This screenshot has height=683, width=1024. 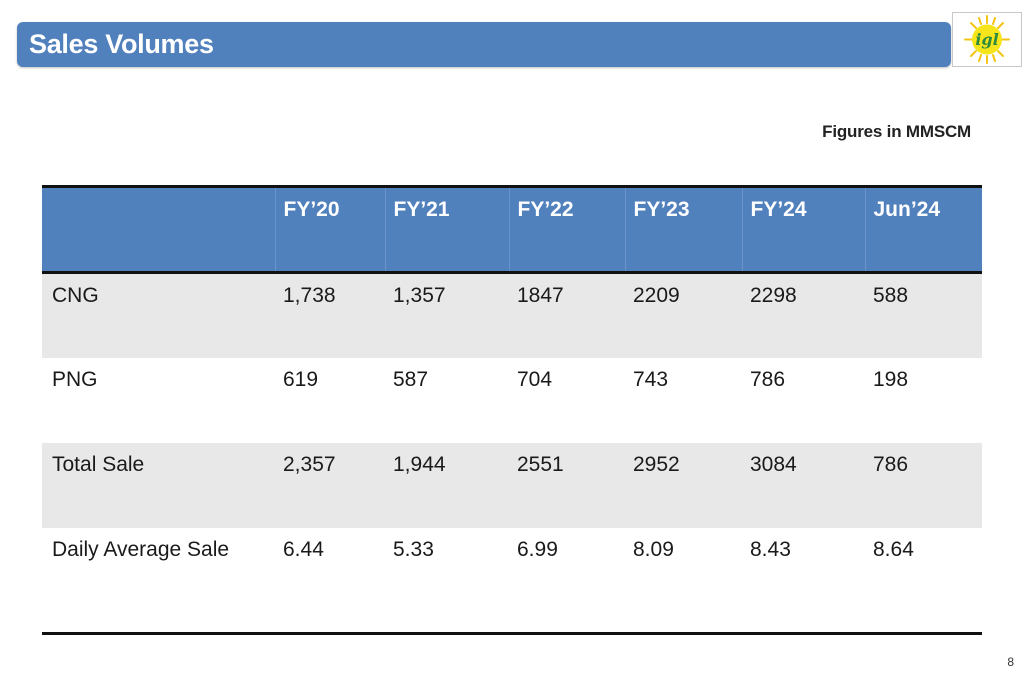 I want to click on table-cell: 5.33, so click(x=413, y=549).